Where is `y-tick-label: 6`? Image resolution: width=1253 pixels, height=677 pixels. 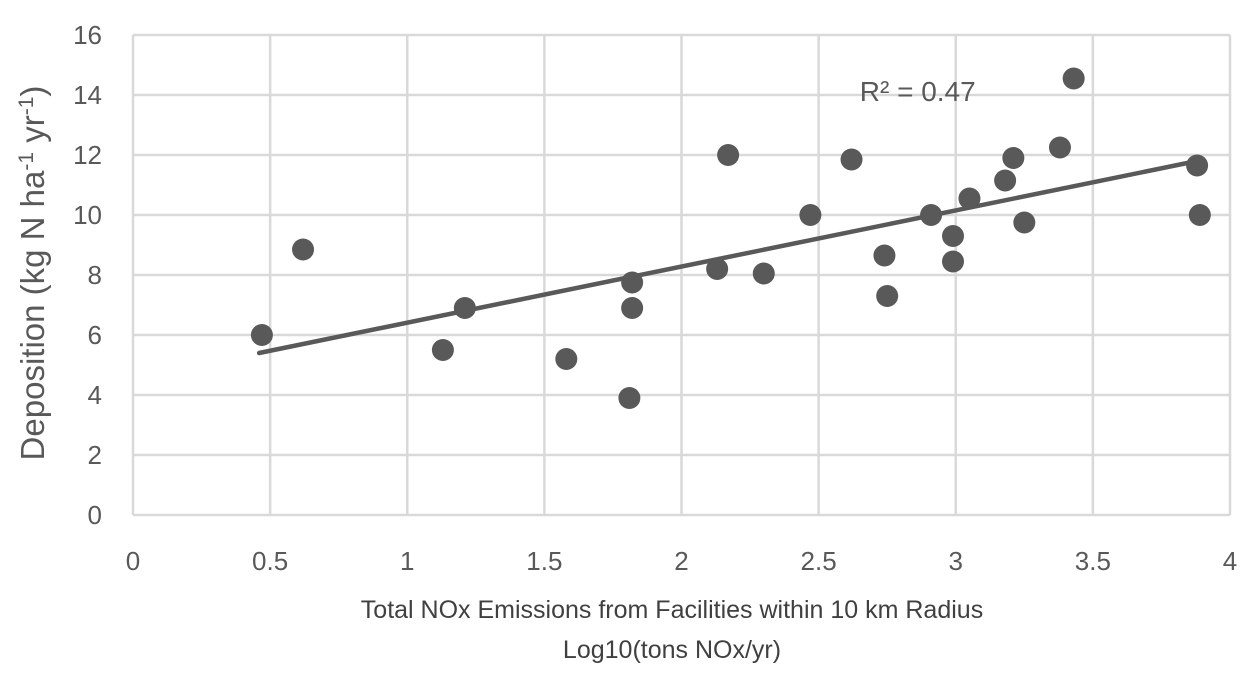
y-tick-label: 6 is located at coordinates (95, 335).